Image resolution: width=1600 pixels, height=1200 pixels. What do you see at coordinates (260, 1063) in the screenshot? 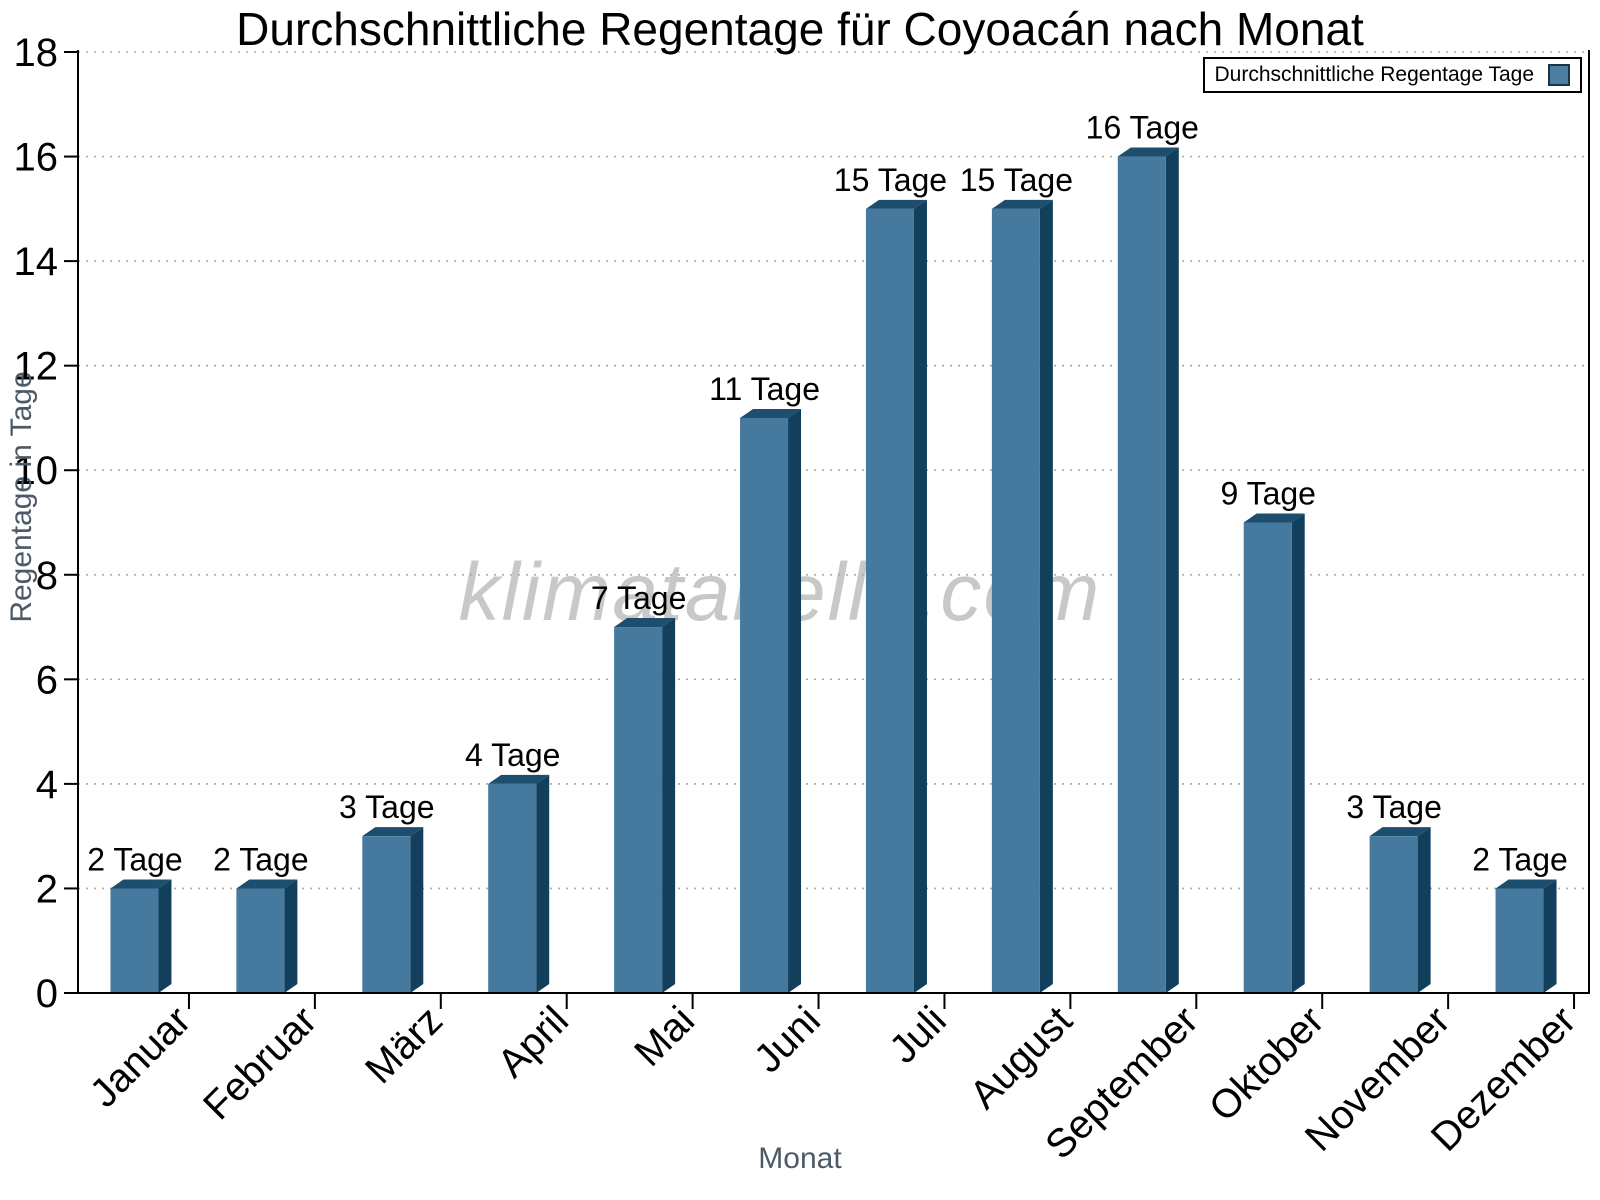
I see `x-tick-label-februar: Februar` at bounding box center [260, 1063].